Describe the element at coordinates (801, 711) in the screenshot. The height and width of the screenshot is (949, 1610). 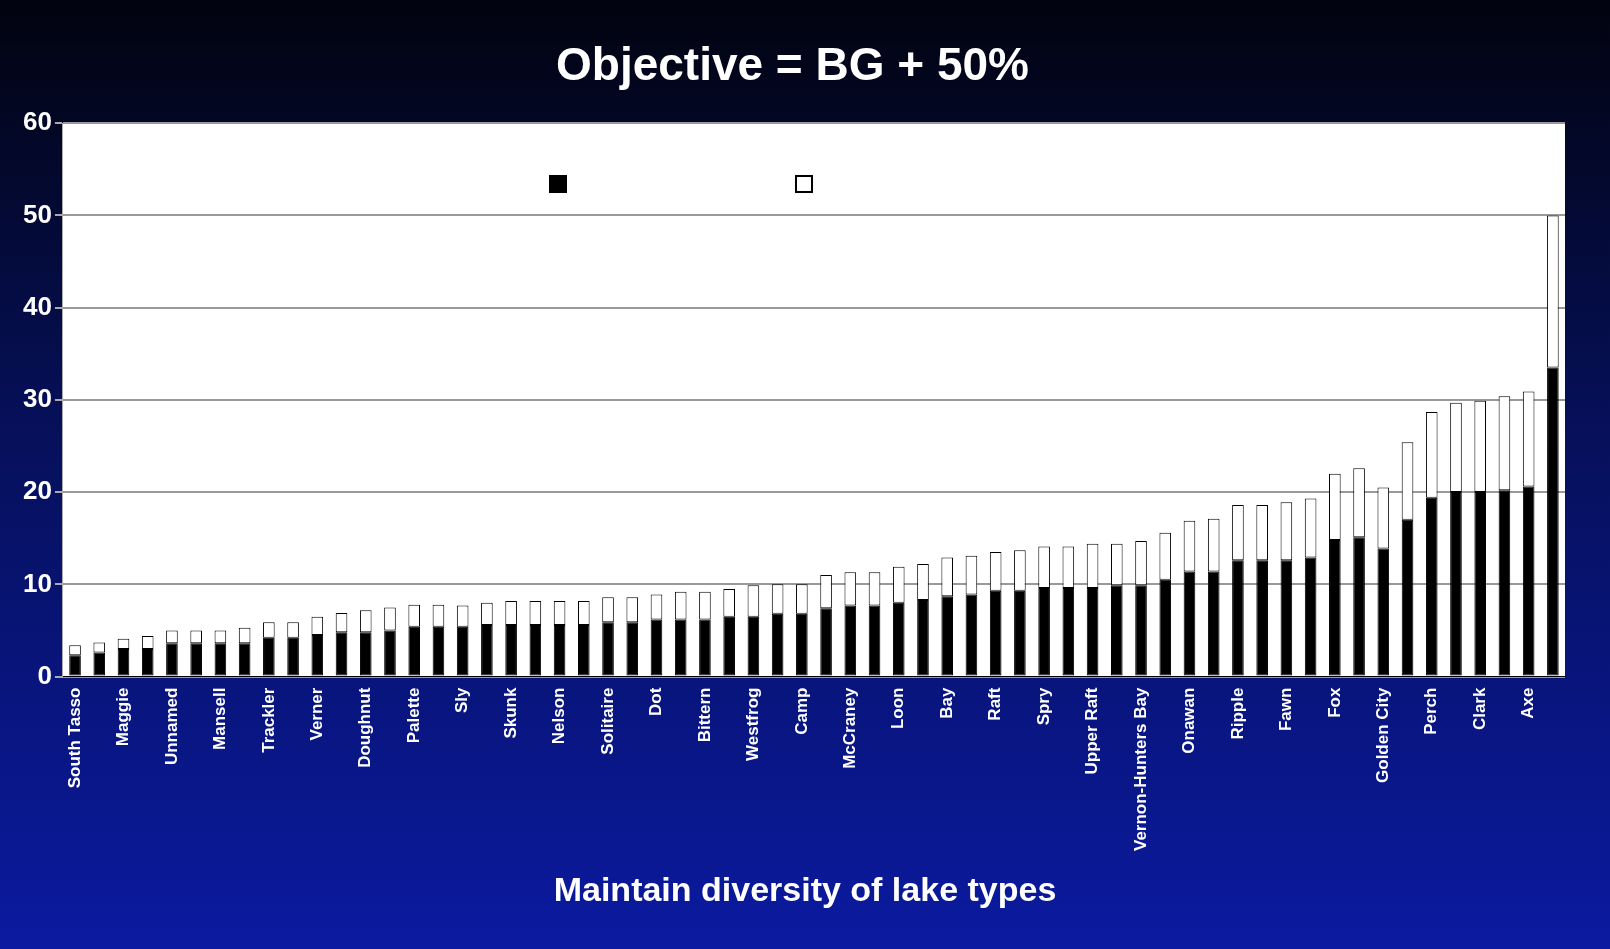
I see `x-tick-label: Camp` at that location.